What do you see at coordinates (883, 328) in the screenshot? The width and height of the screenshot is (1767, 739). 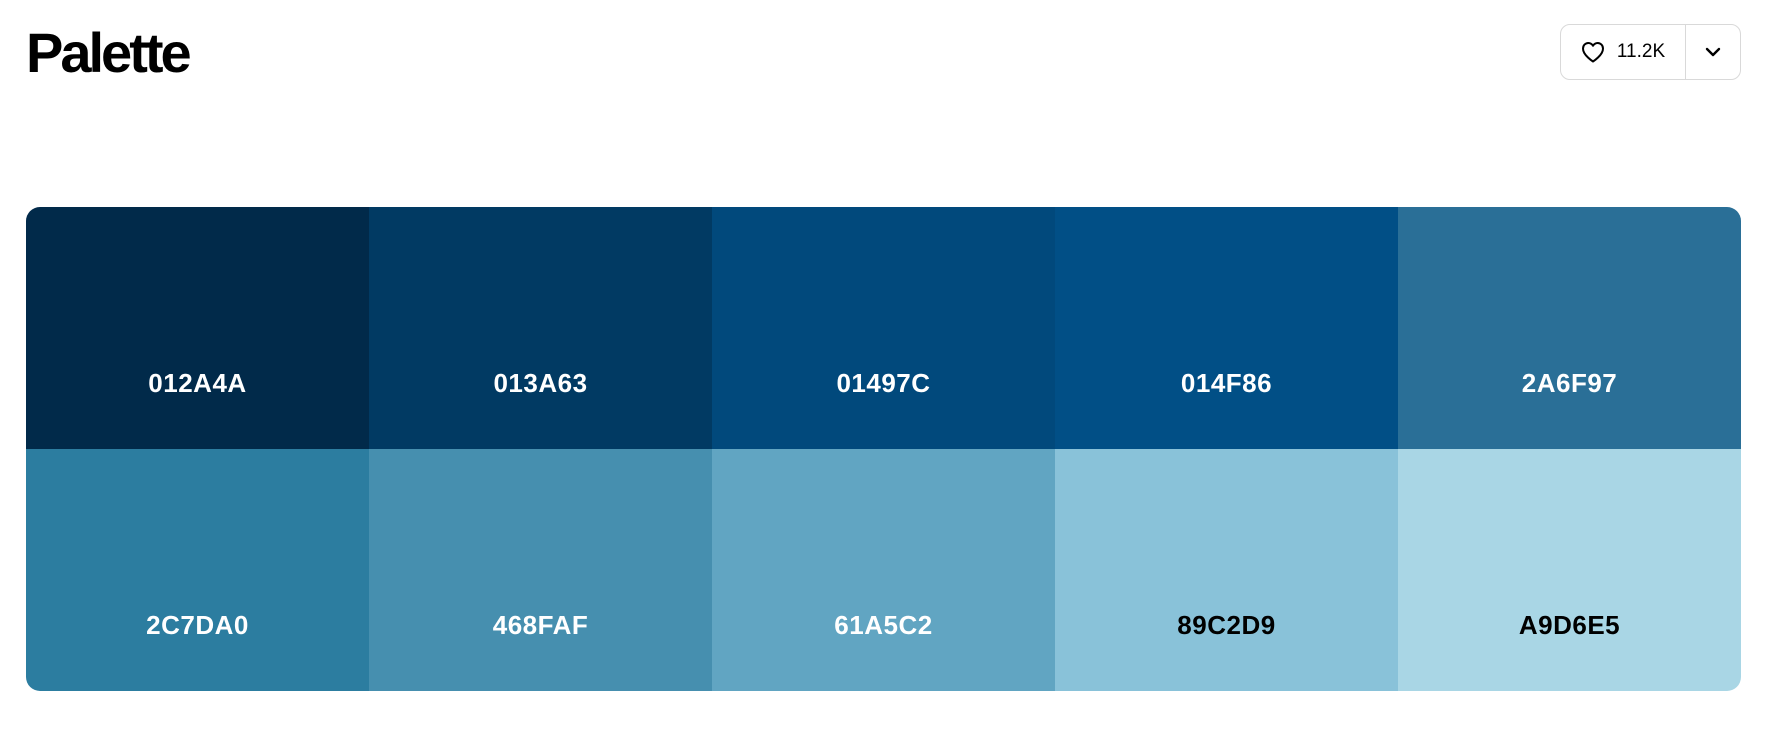 I see `color-swatch: 01497C` at bounding box center [883, 328].